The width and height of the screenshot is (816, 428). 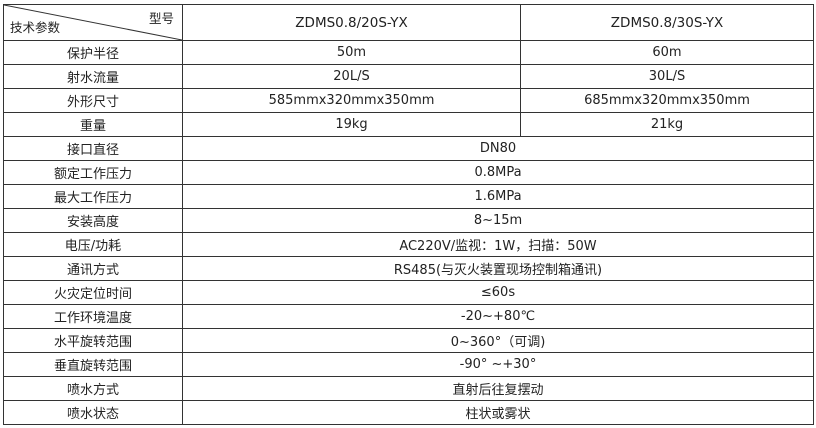 I want to click on model-label: 型号, so click(x=161, y=18).